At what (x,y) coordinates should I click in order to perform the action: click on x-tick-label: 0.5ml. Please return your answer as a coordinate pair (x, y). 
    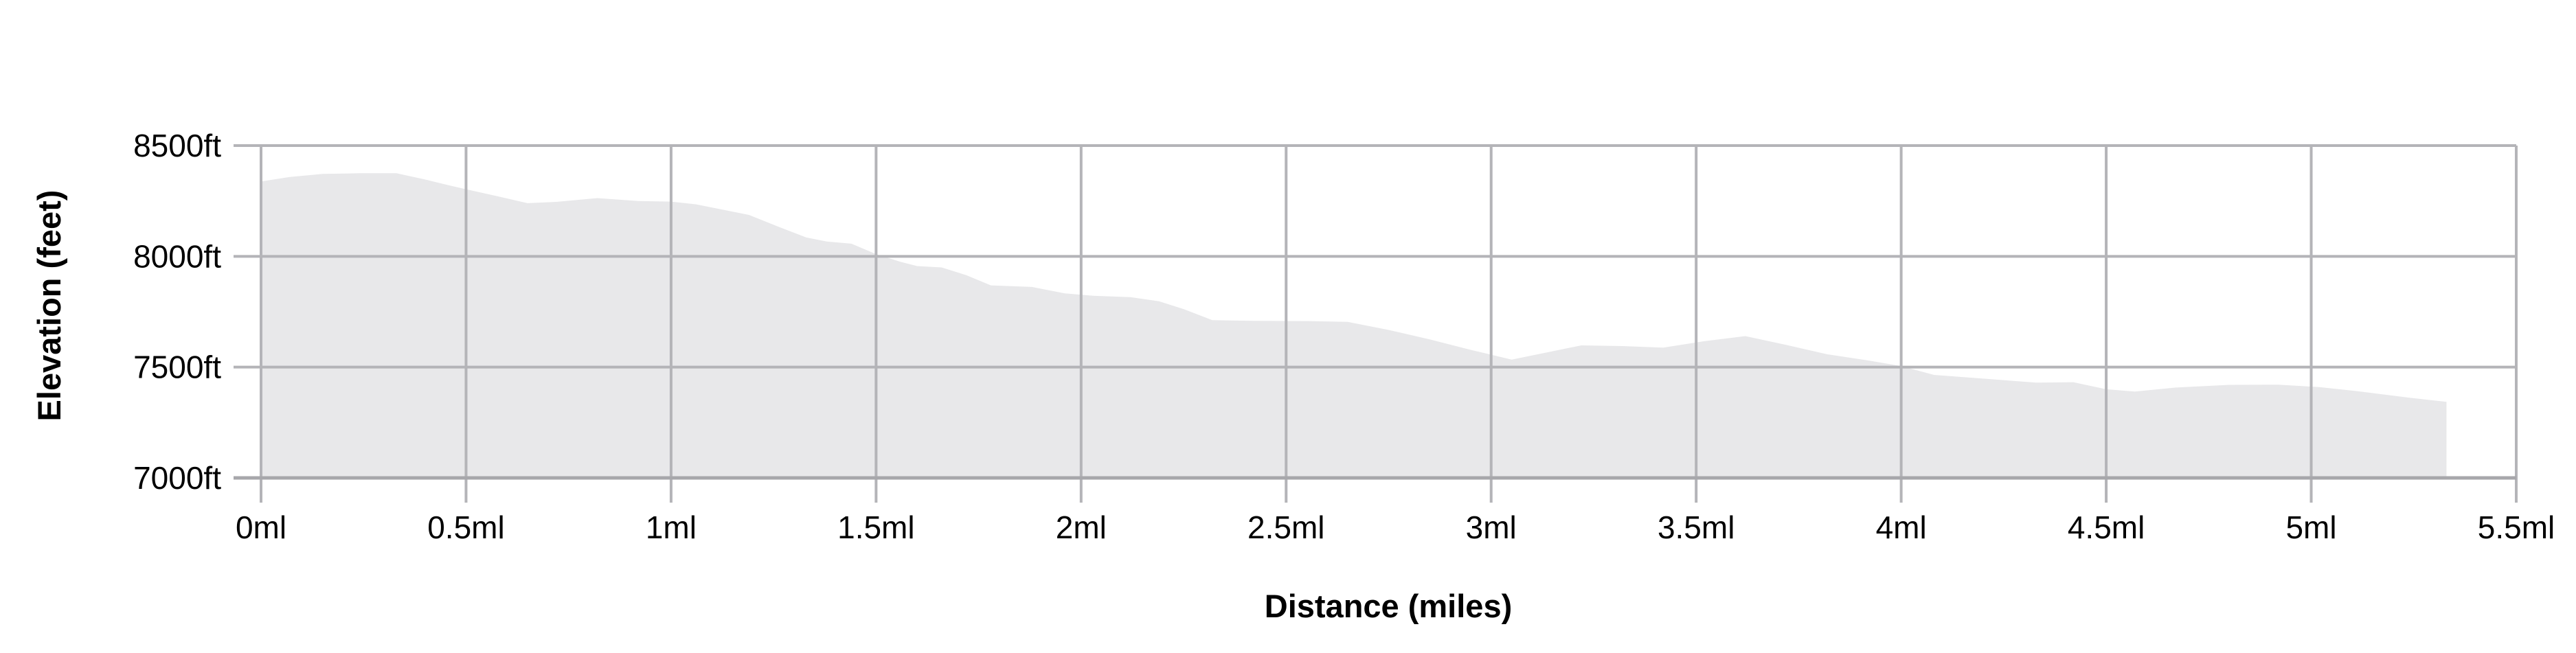
    Looking at the image, I should click on (465, 527).